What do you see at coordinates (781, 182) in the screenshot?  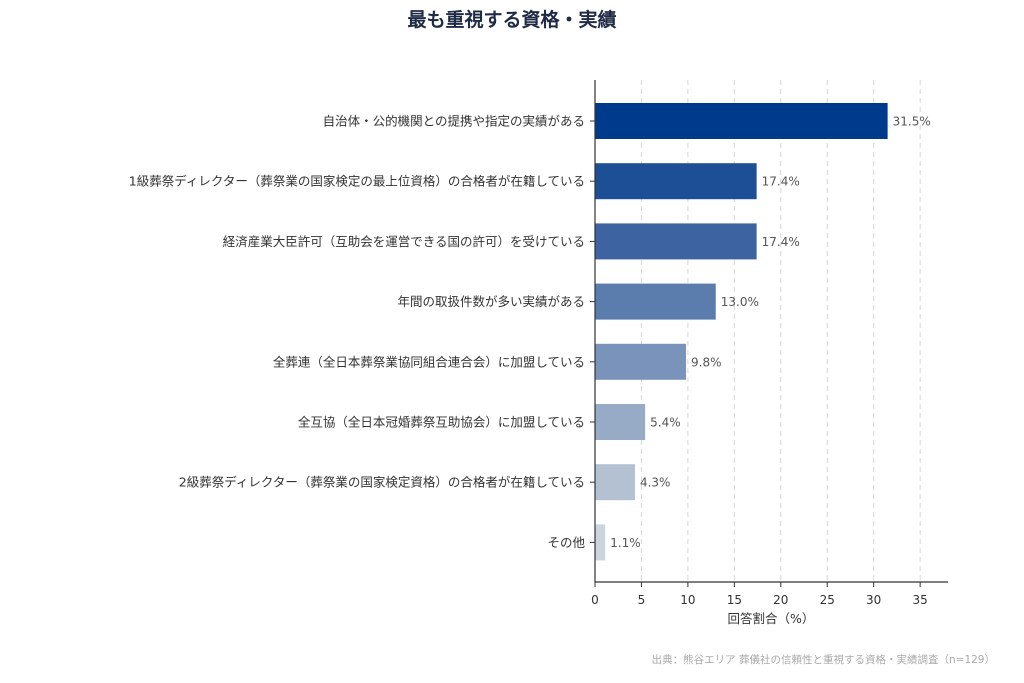 I see `value-label-1: 17.4%` at bounding box center [781, 182].